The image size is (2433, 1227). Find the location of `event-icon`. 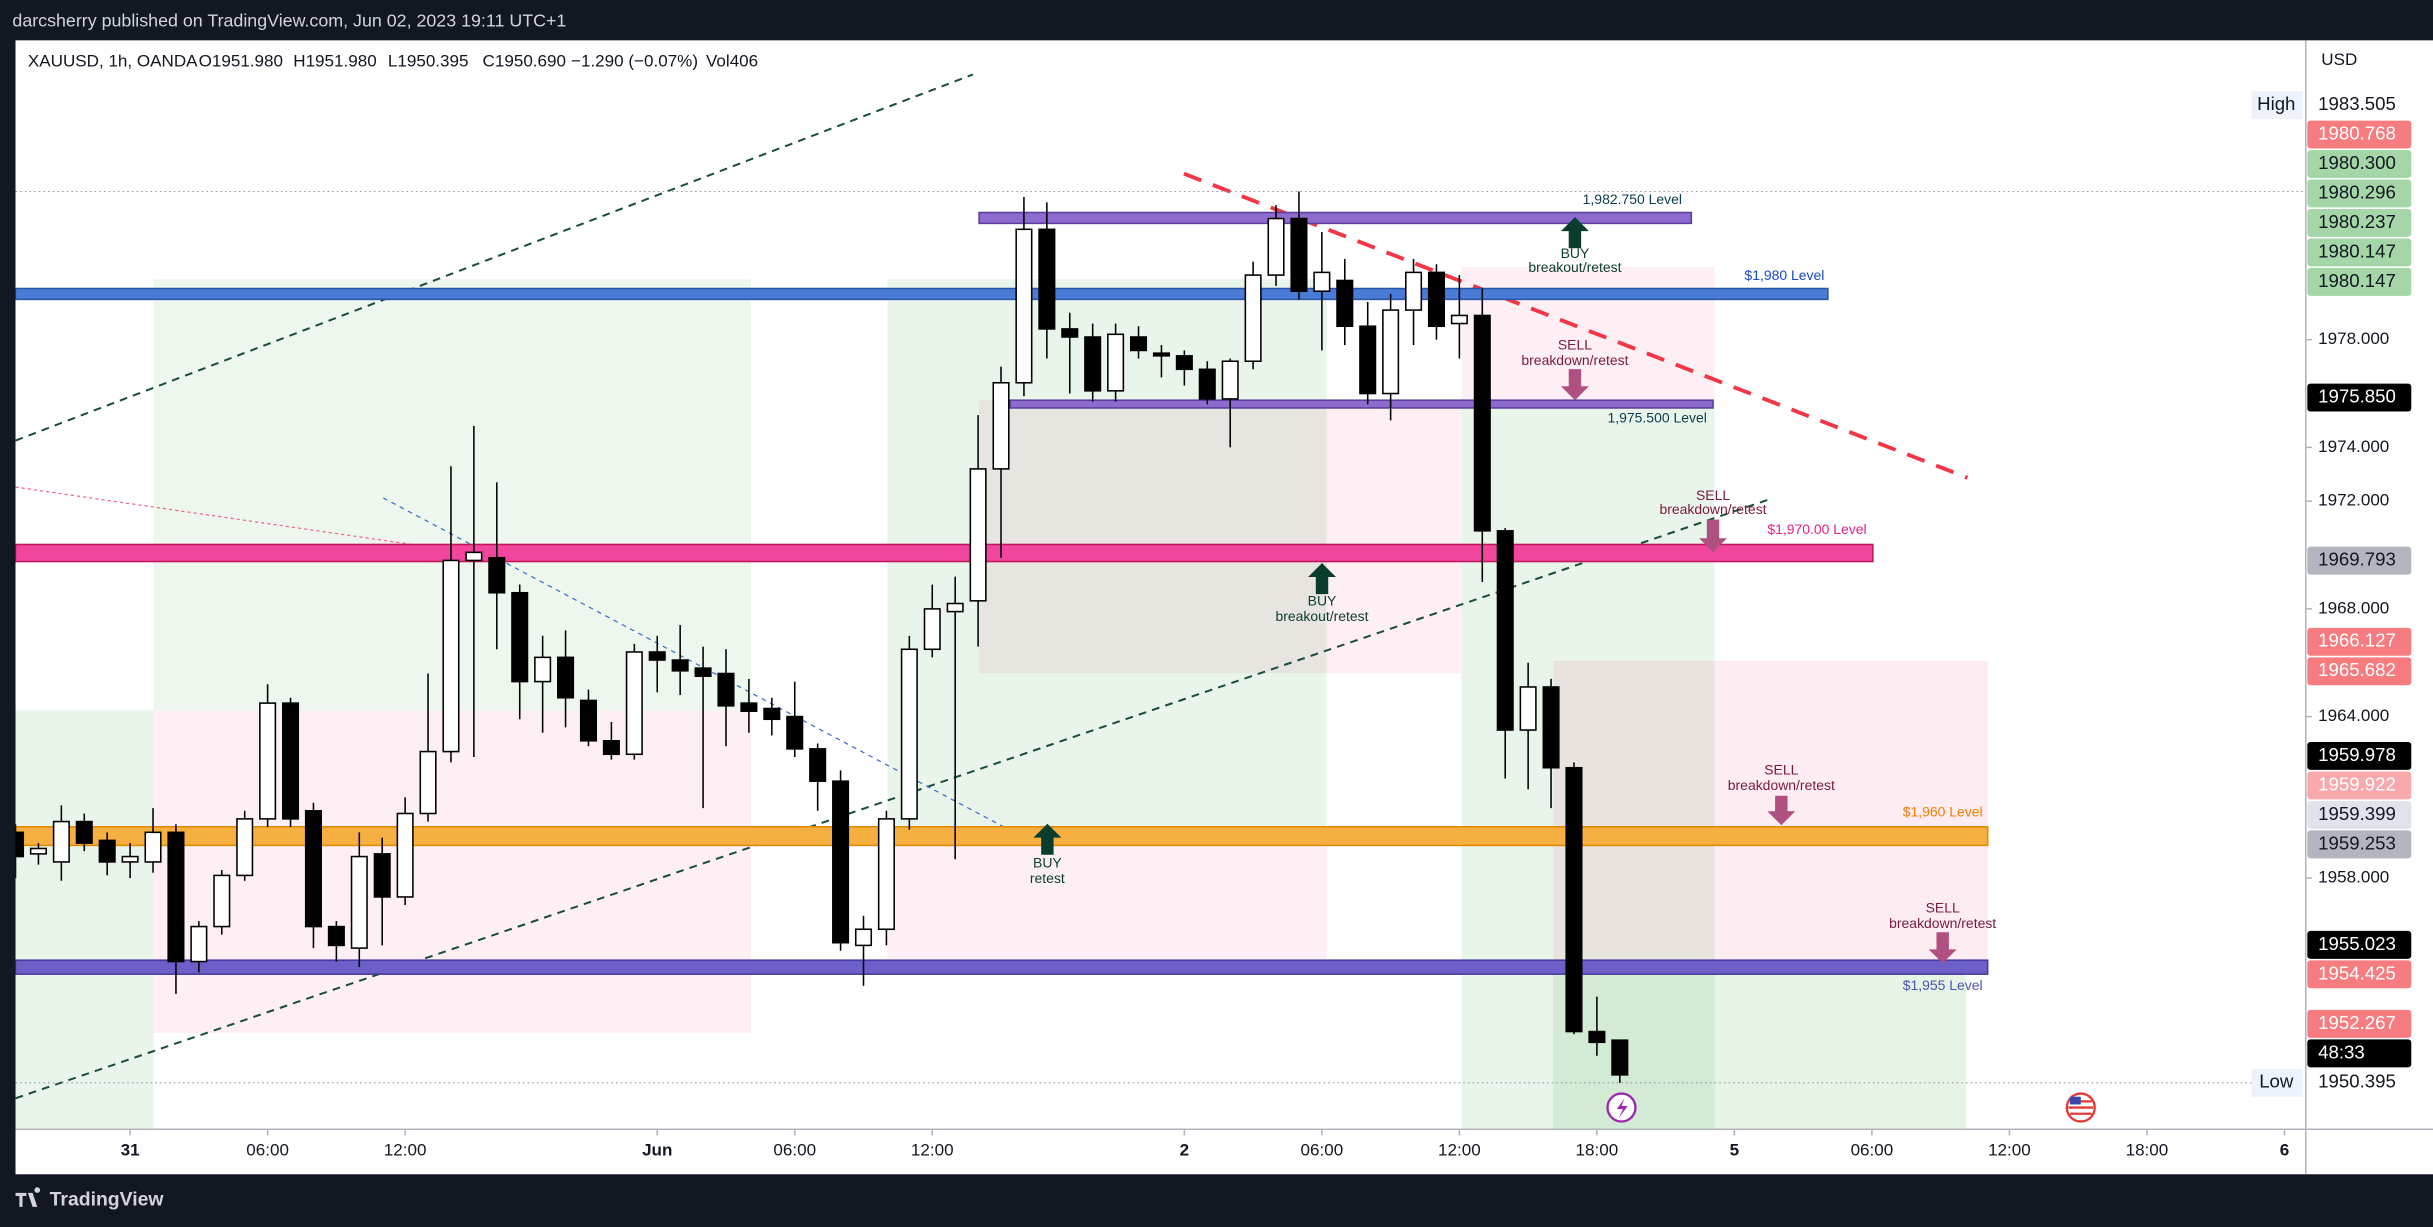

event-icon is located at coordinates (1622, 1108).